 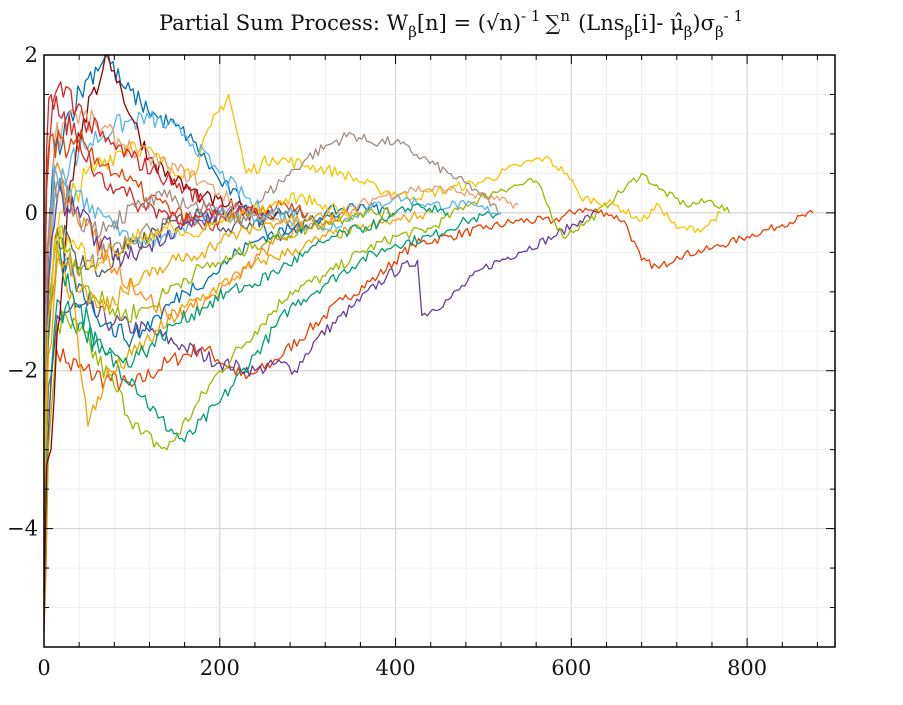 I want to click on y-tick-label: 2, so click(x=31, y=55).